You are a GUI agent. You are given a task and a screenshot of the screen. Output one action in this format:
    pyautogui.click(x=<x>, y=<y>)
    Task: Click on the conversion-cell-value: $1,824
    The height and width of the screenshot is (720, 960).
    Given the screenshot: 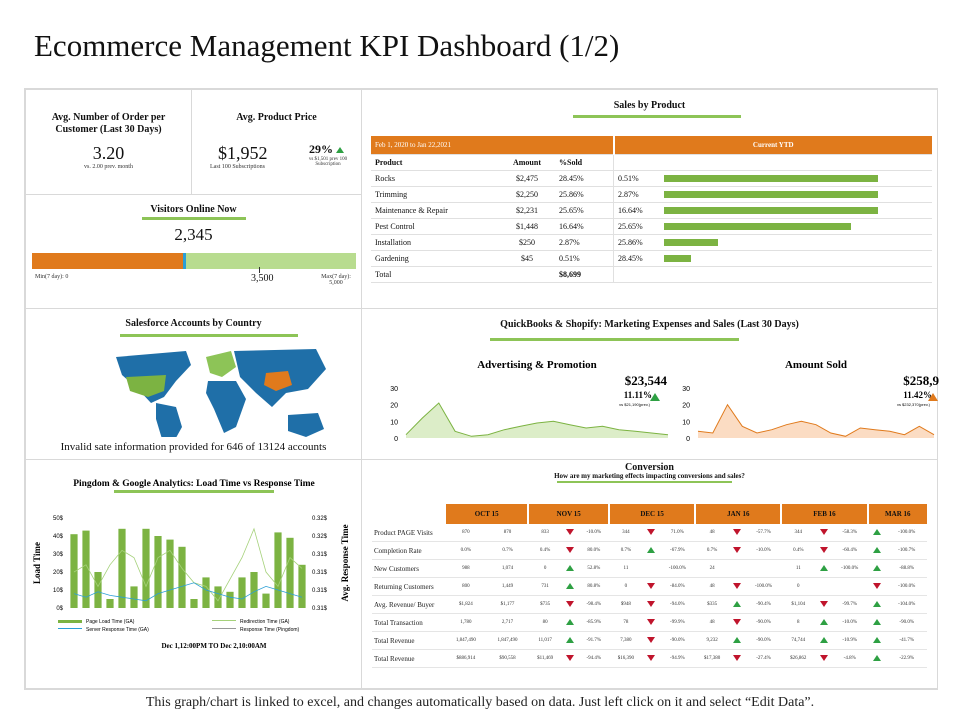 What is the action you would take?
    pyautogui.click(x=466, y=604)
    